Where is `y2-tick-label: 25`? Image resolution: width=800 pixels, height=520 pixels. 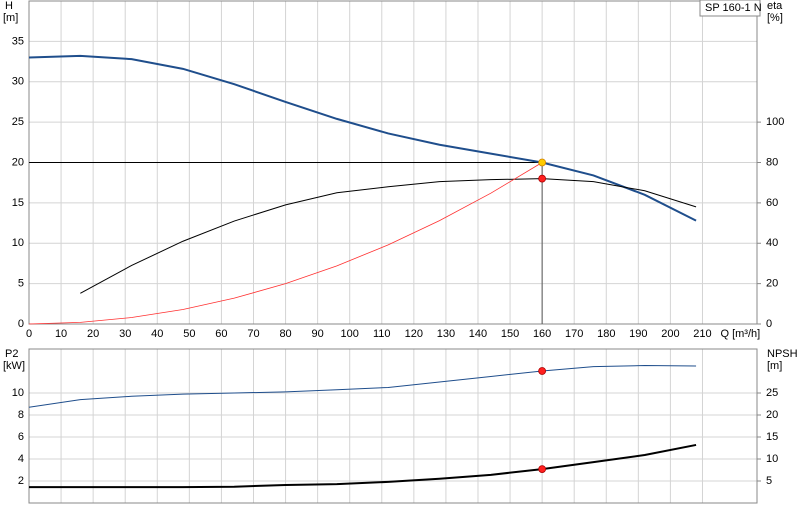
y2-tick-label: 25 is located at coordinates (772, 393).